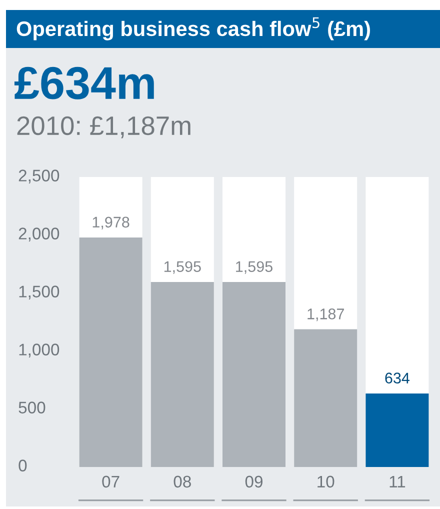 This screenshot has width=440, height=509. Describe the element at coordinates (253, 482) in the screenshot. I see `x-tick-label: 09` at that location.